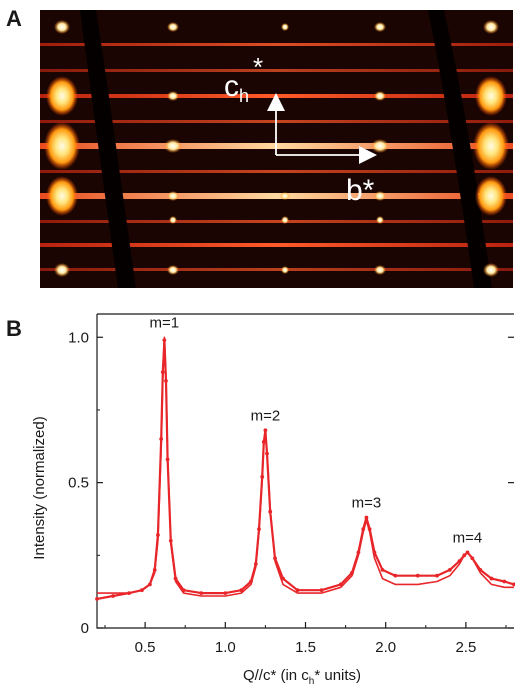  Describe the element at coordinates (465, 647) in the screenshot. I see `x-tick-label: 2.5` at that location.